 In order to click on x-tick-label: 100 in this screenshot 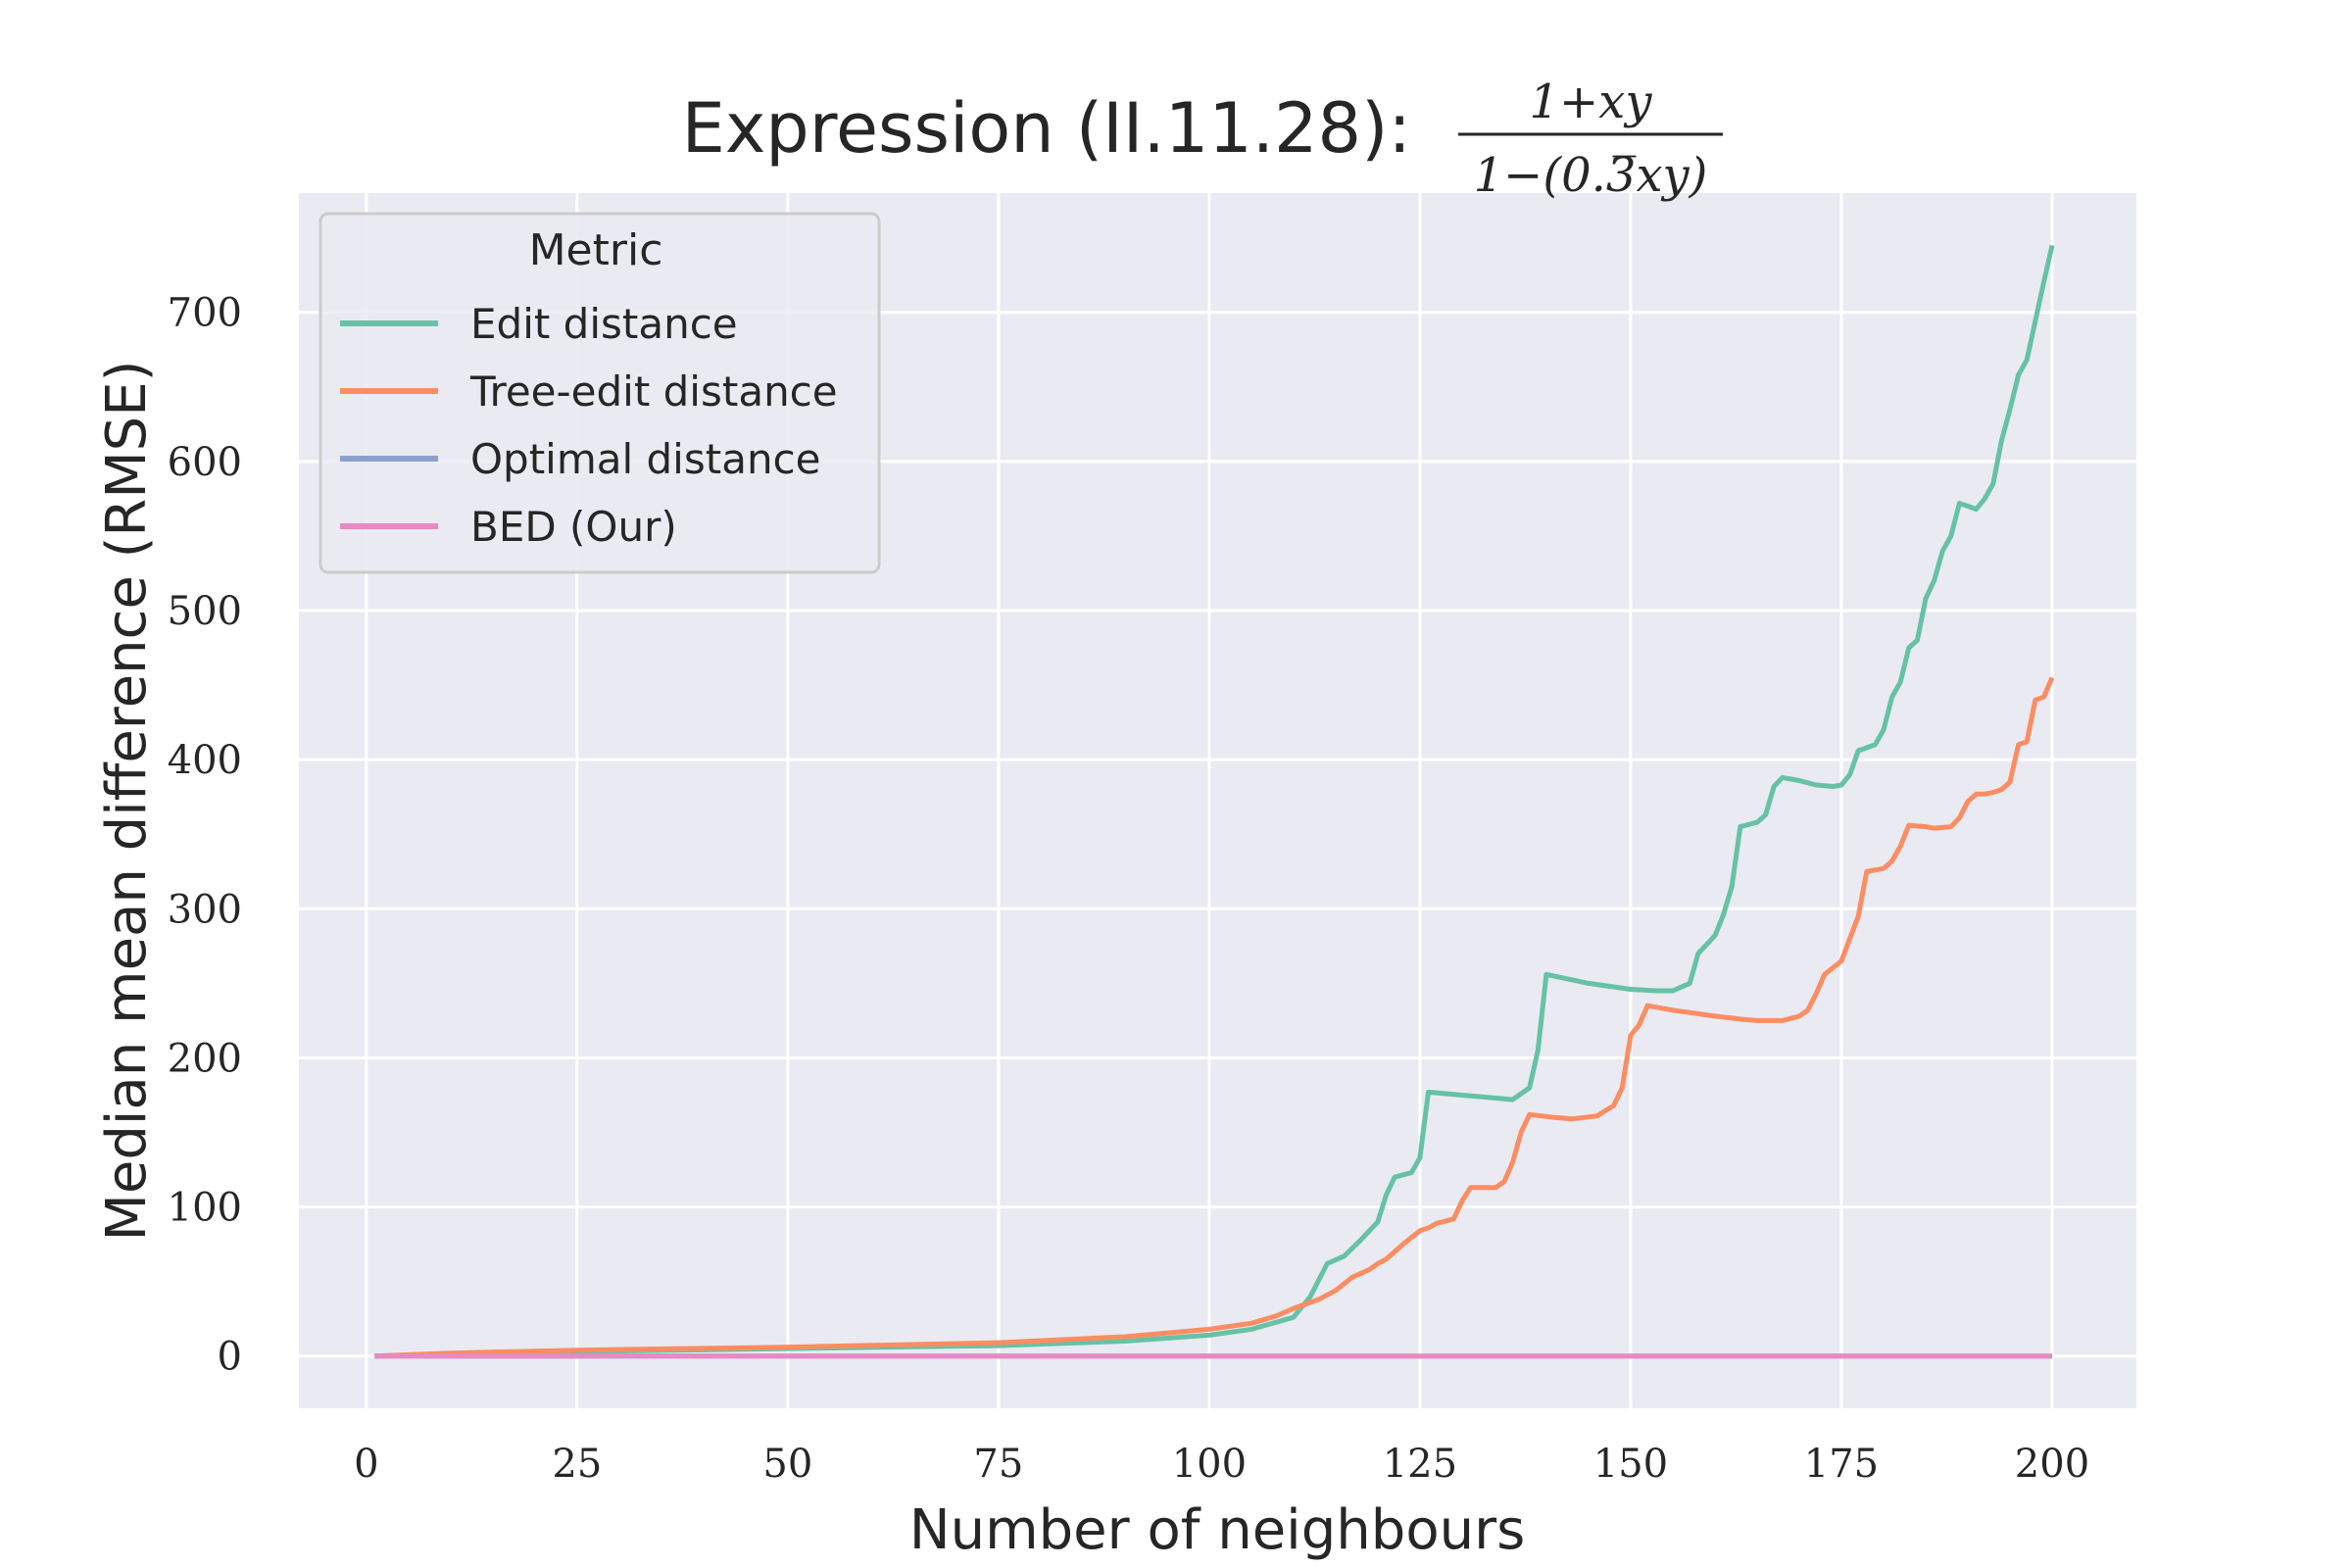, I will do `click(1209, 1464)`.